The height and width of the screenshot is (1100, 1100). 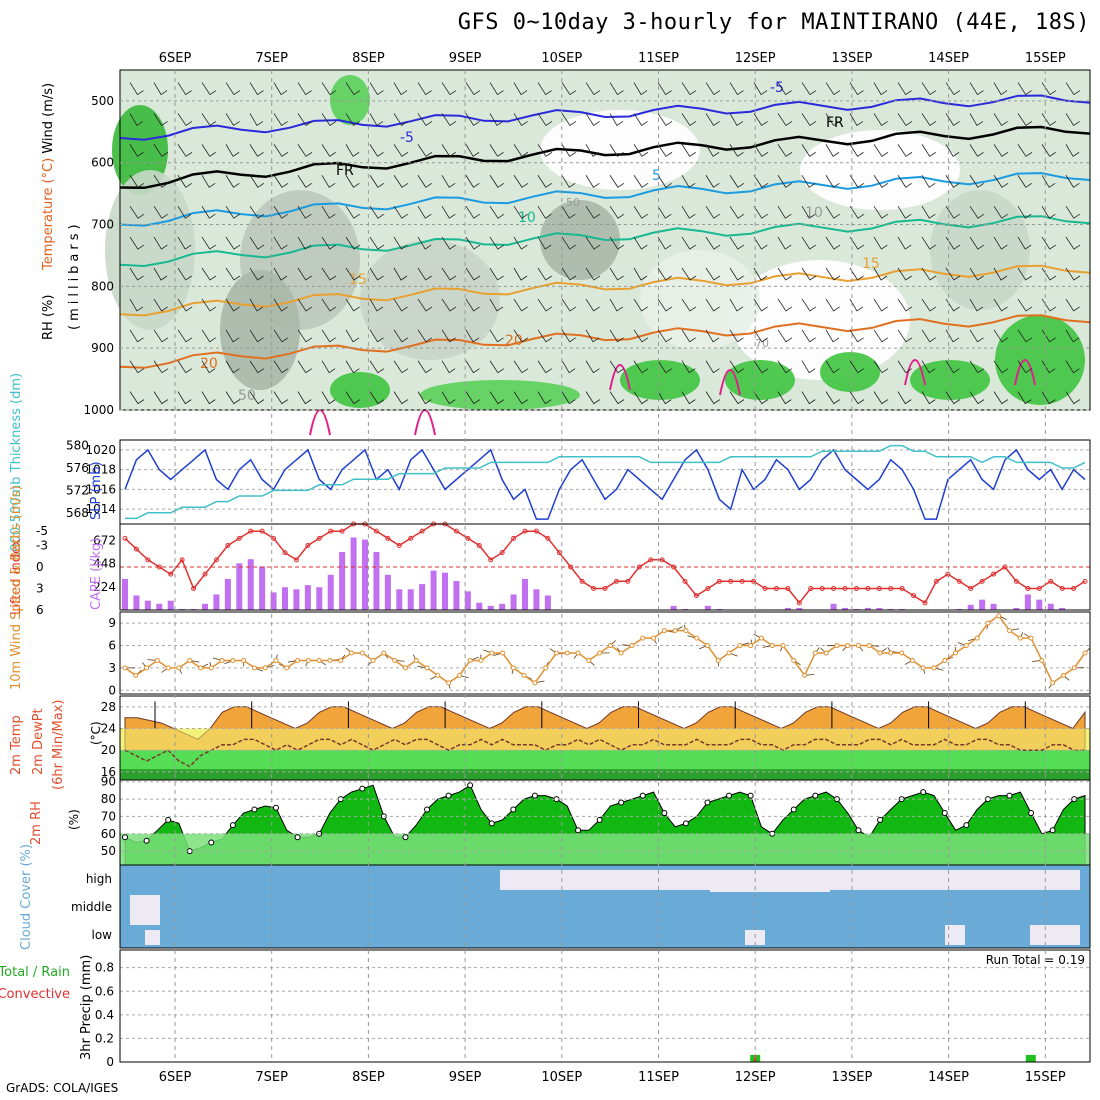 What do you see at coordinates (150, 250) in the screenshot?
I see `rh-shading` at bounding box center [150, 250].